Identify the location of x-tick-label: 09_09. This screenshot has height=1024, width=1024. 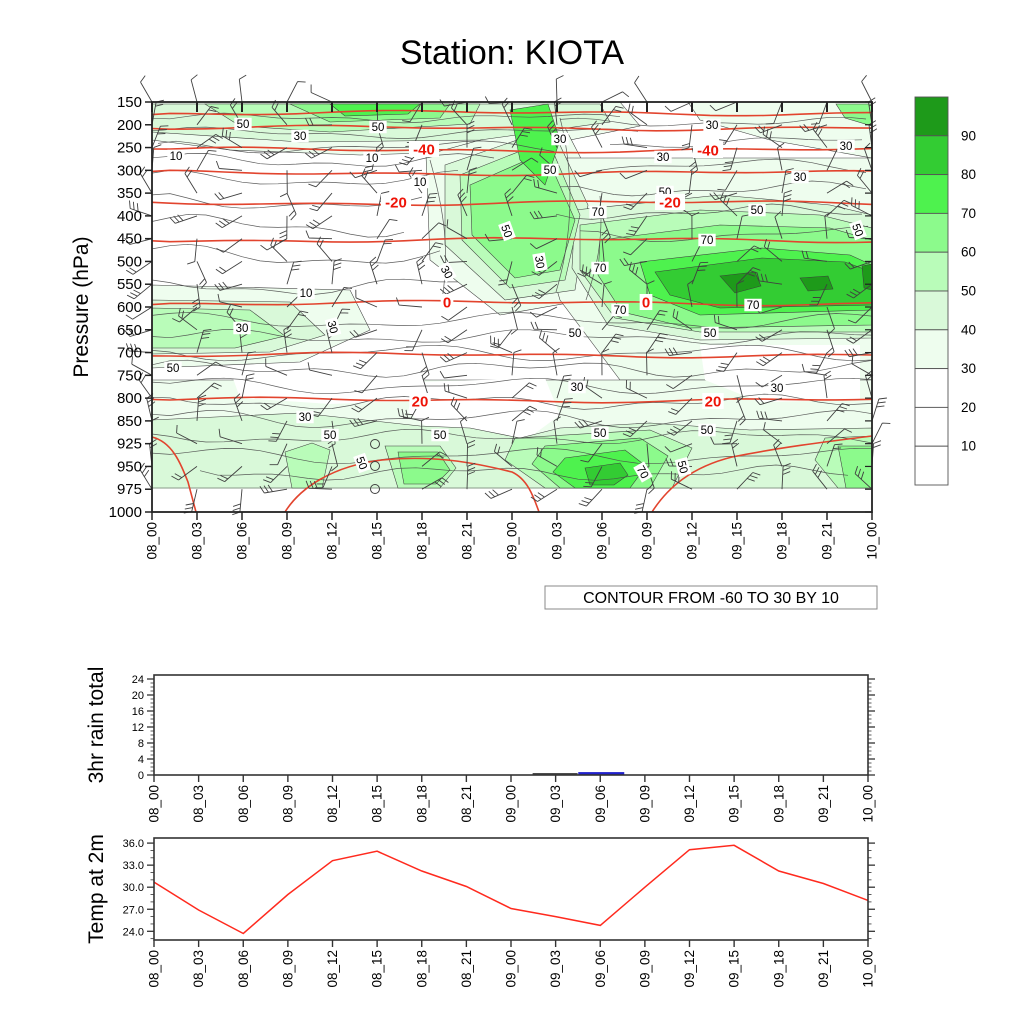
(644, 969).